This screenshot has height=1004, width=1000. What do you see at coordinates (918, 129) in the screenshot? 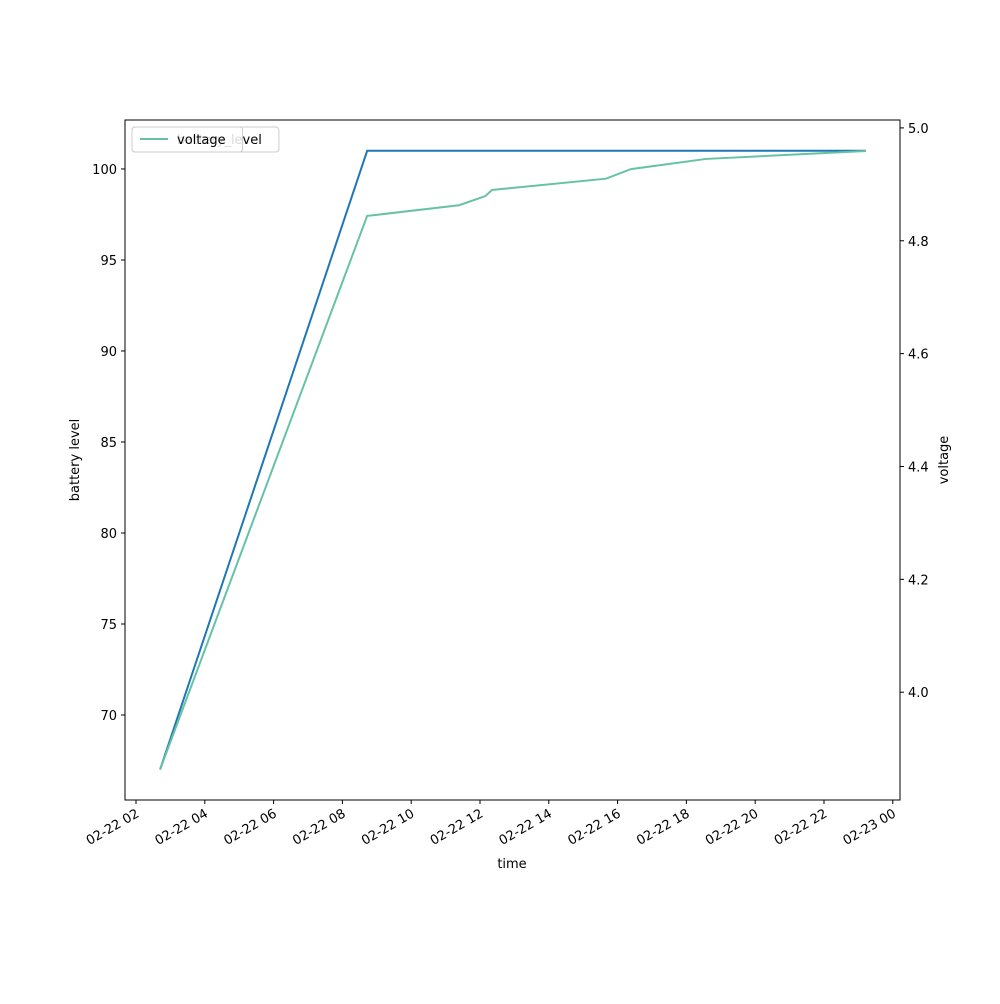
I see `y2-tick-label: 5.0` at bounding box center [918, 129].